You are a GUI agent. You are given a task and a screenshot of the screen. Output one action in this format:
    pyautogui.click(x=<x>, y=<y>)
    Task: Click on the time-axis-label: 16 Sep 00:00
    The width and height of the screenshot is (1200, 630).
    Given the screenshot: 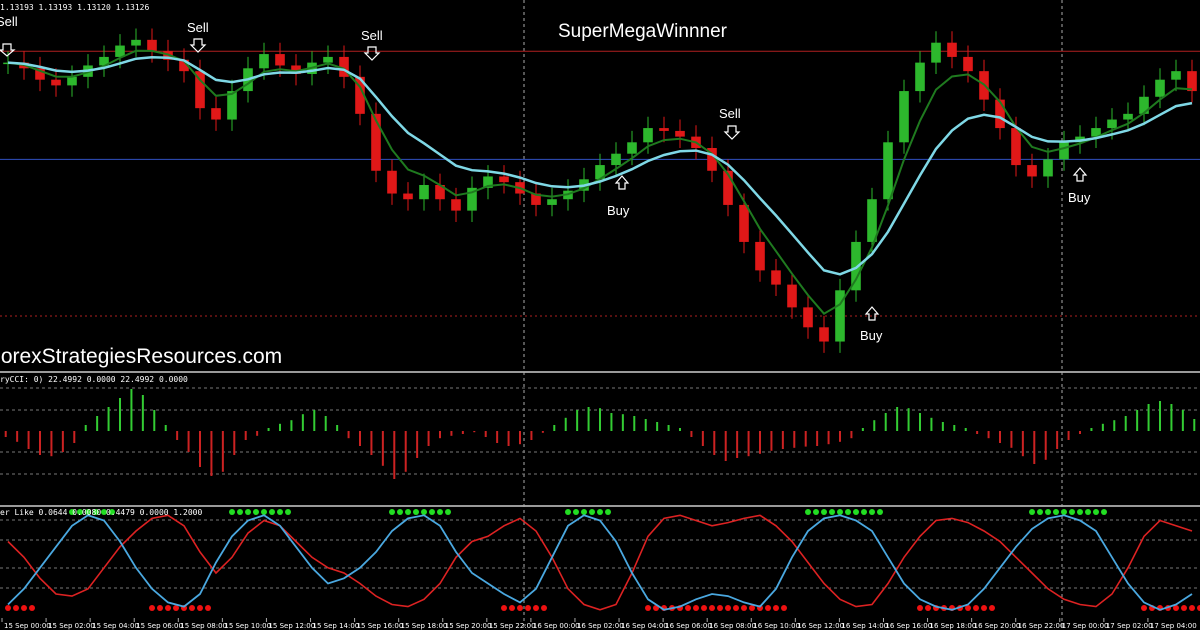 What is the action you would take?
    pyautogui.click(x=556, y=626)
    